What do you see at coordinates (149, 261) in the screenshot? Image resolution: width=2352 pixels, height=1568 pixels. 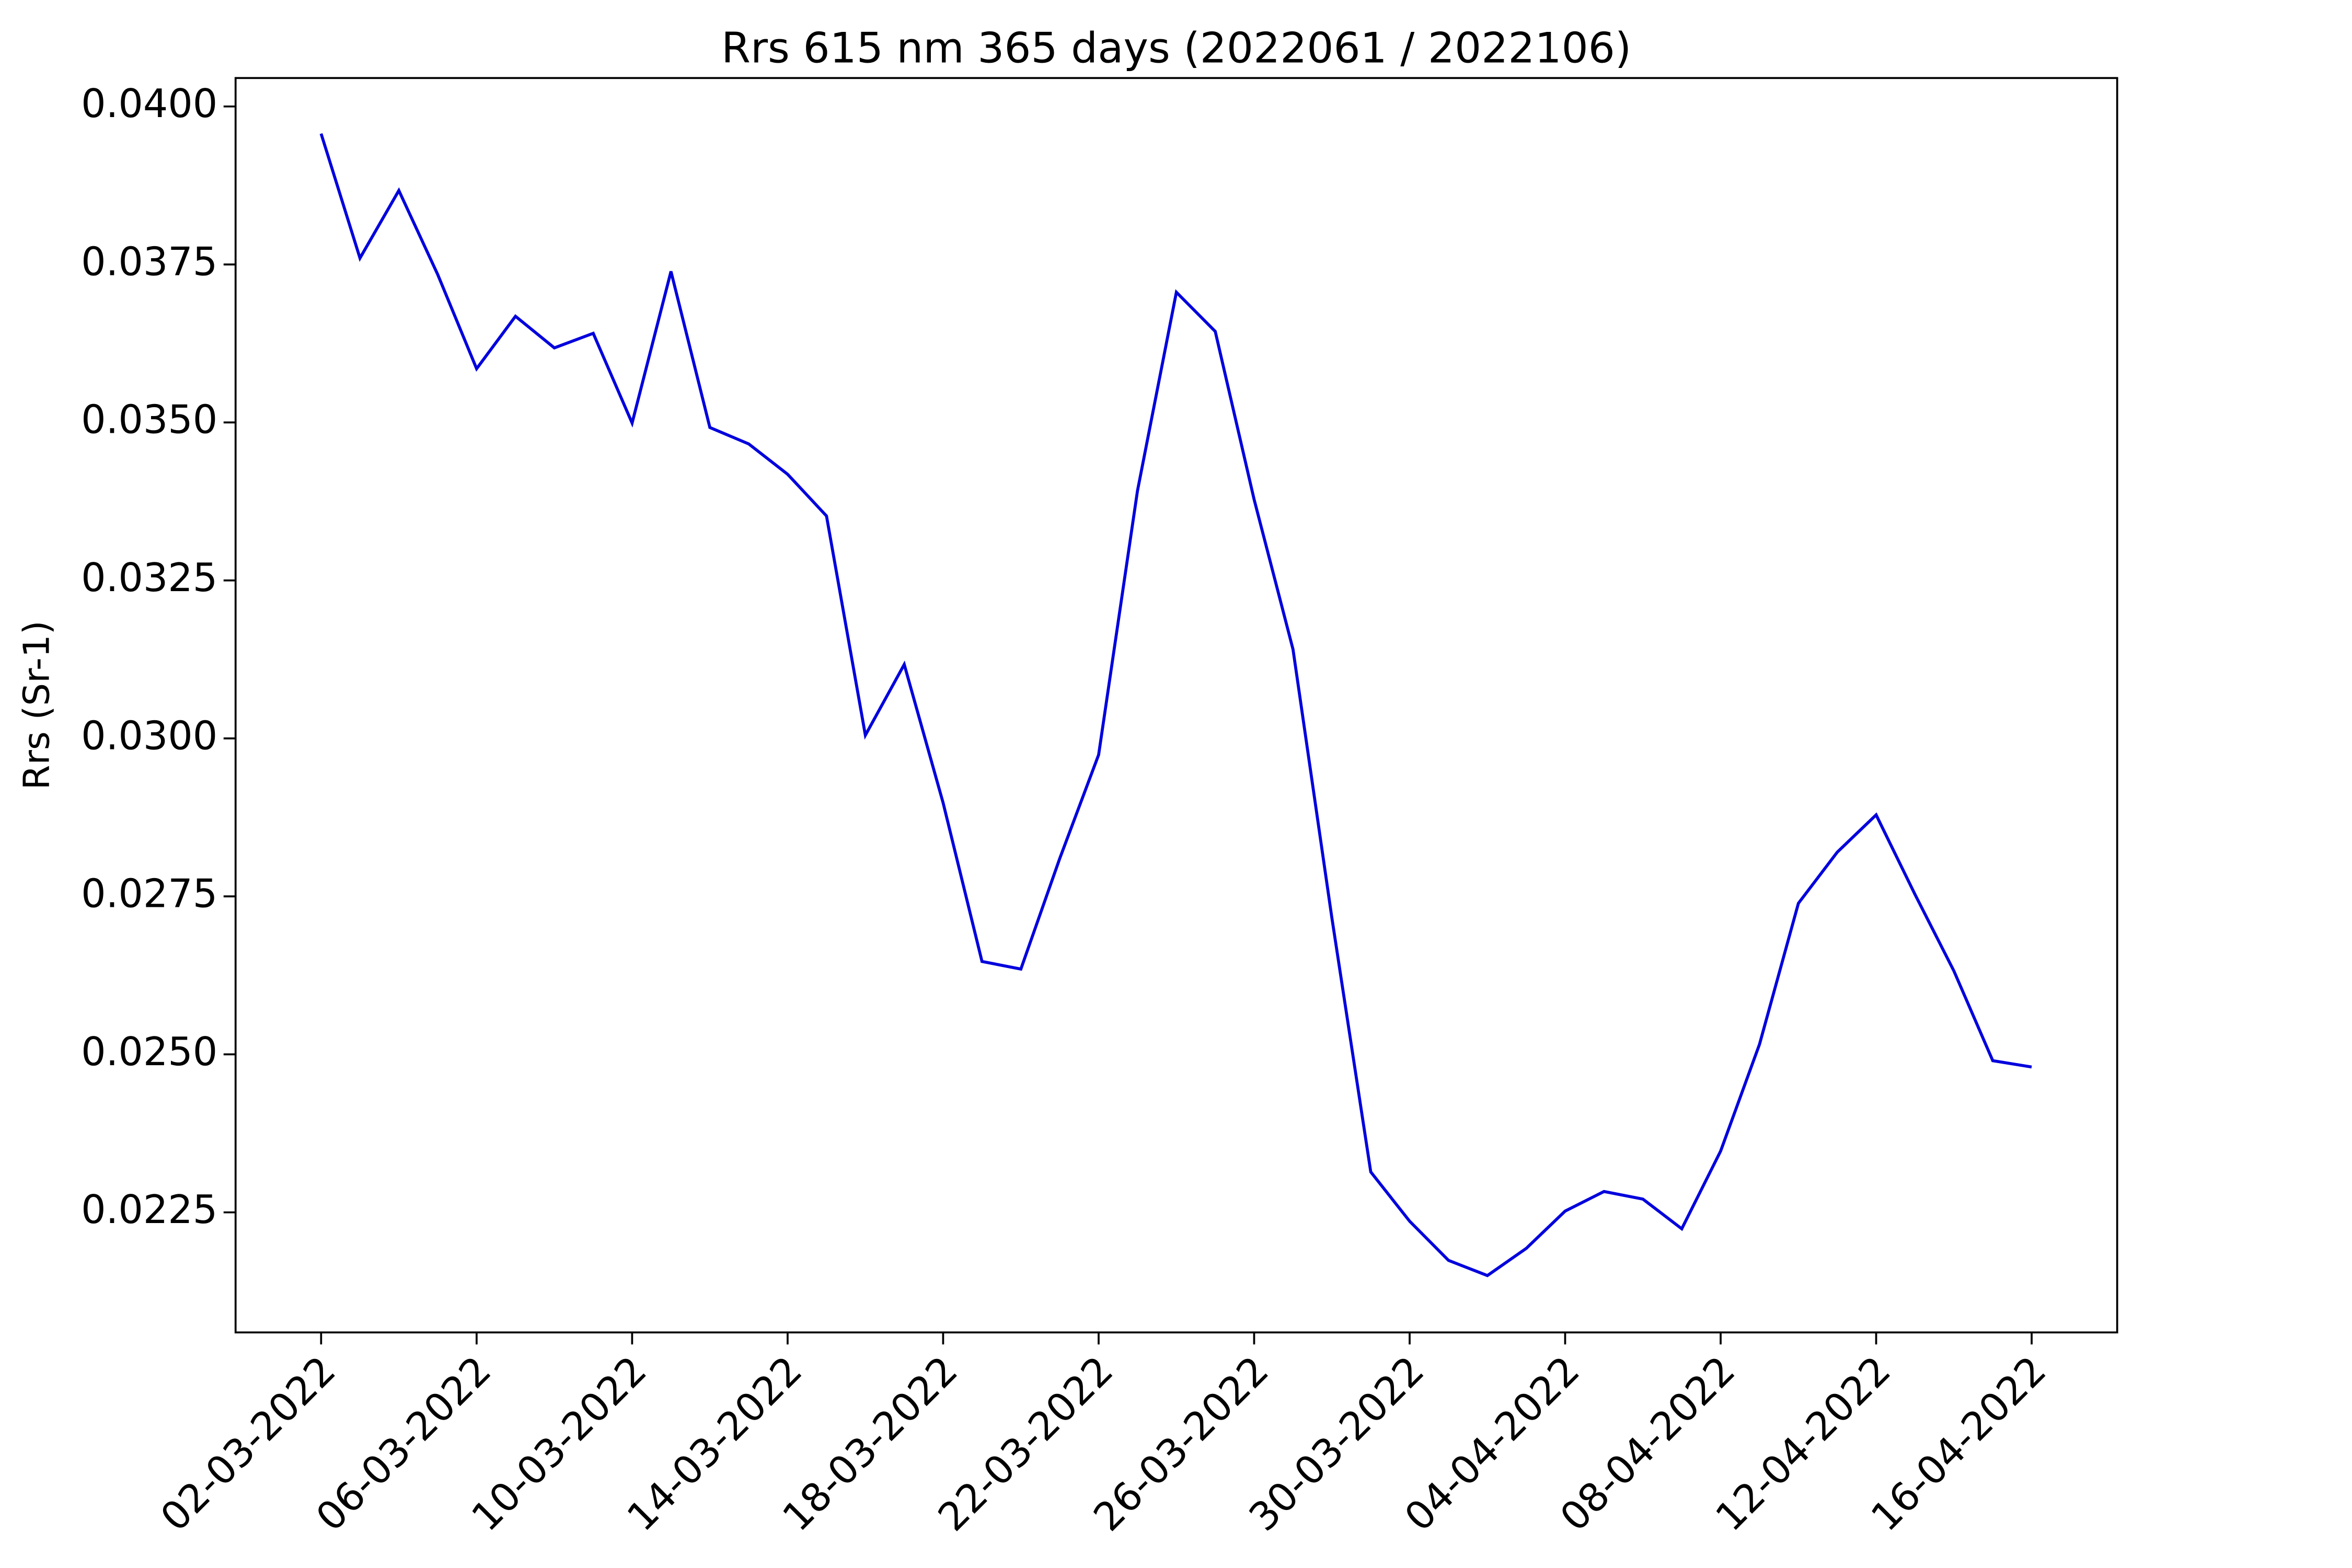 I see `y-tick-label: 0.0375` at bounding box center [149, 261].